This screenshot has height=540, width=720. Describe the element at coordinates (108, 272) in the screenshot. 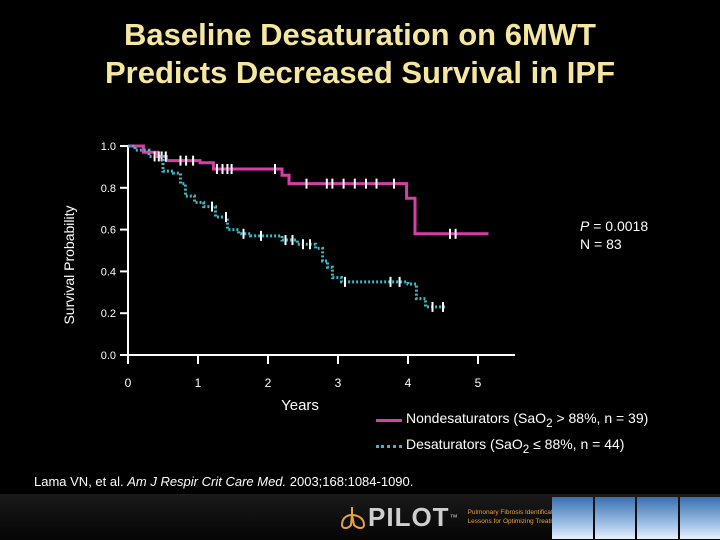

I see `y-tick-label: 0.4` at that location.